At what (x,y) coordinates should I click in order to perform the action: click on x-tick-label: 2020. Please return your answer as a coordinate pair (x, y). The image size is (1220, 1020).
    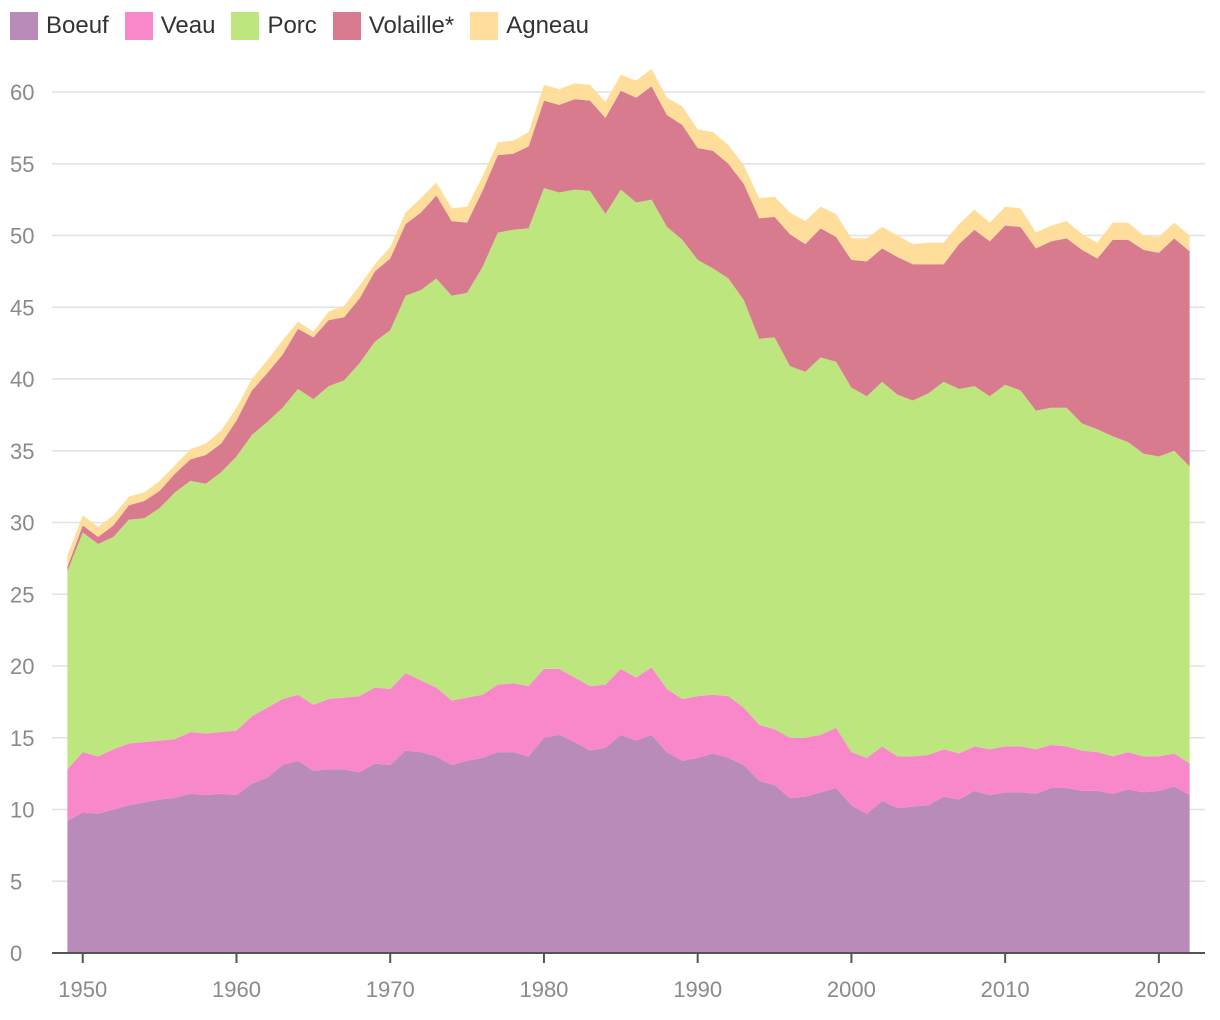
    Looking at the image, I should click on (1158, 989).